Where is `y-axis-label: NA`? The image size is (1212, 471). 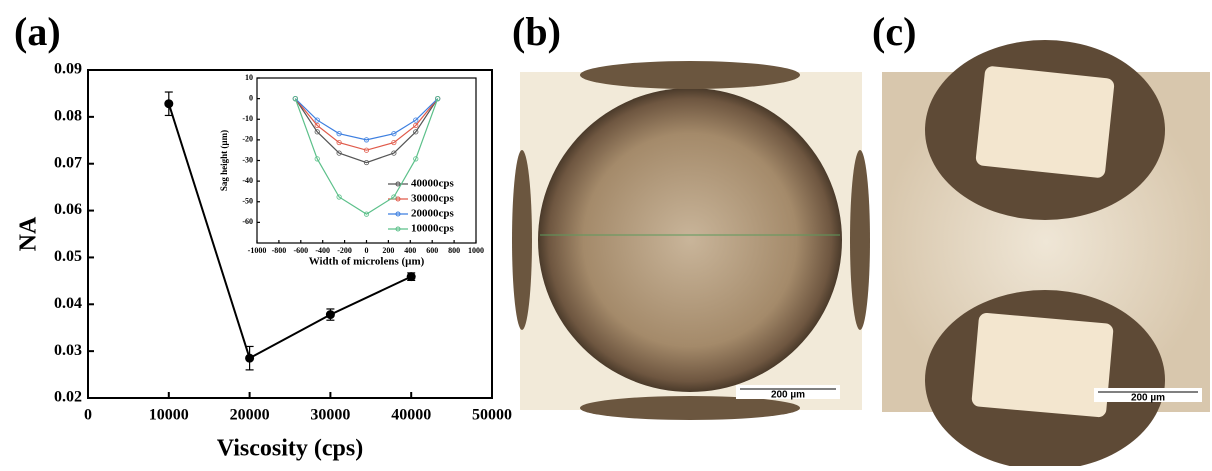 y-axis-label: NA is located at coordinates (29, 233).